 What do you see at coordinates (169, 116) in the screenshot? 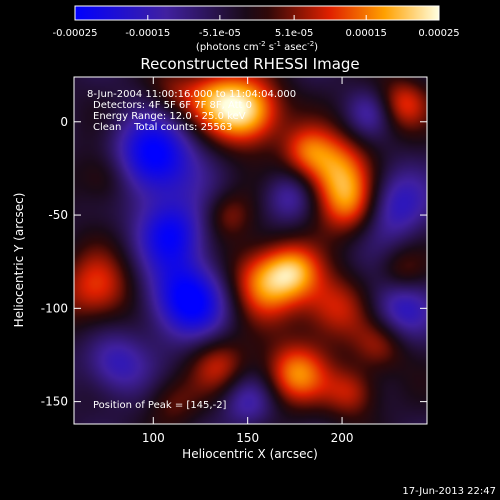
I see `info-line-energy: Energy Range: 12.0 - 25.0 keV` at bounding box center [169, 116].